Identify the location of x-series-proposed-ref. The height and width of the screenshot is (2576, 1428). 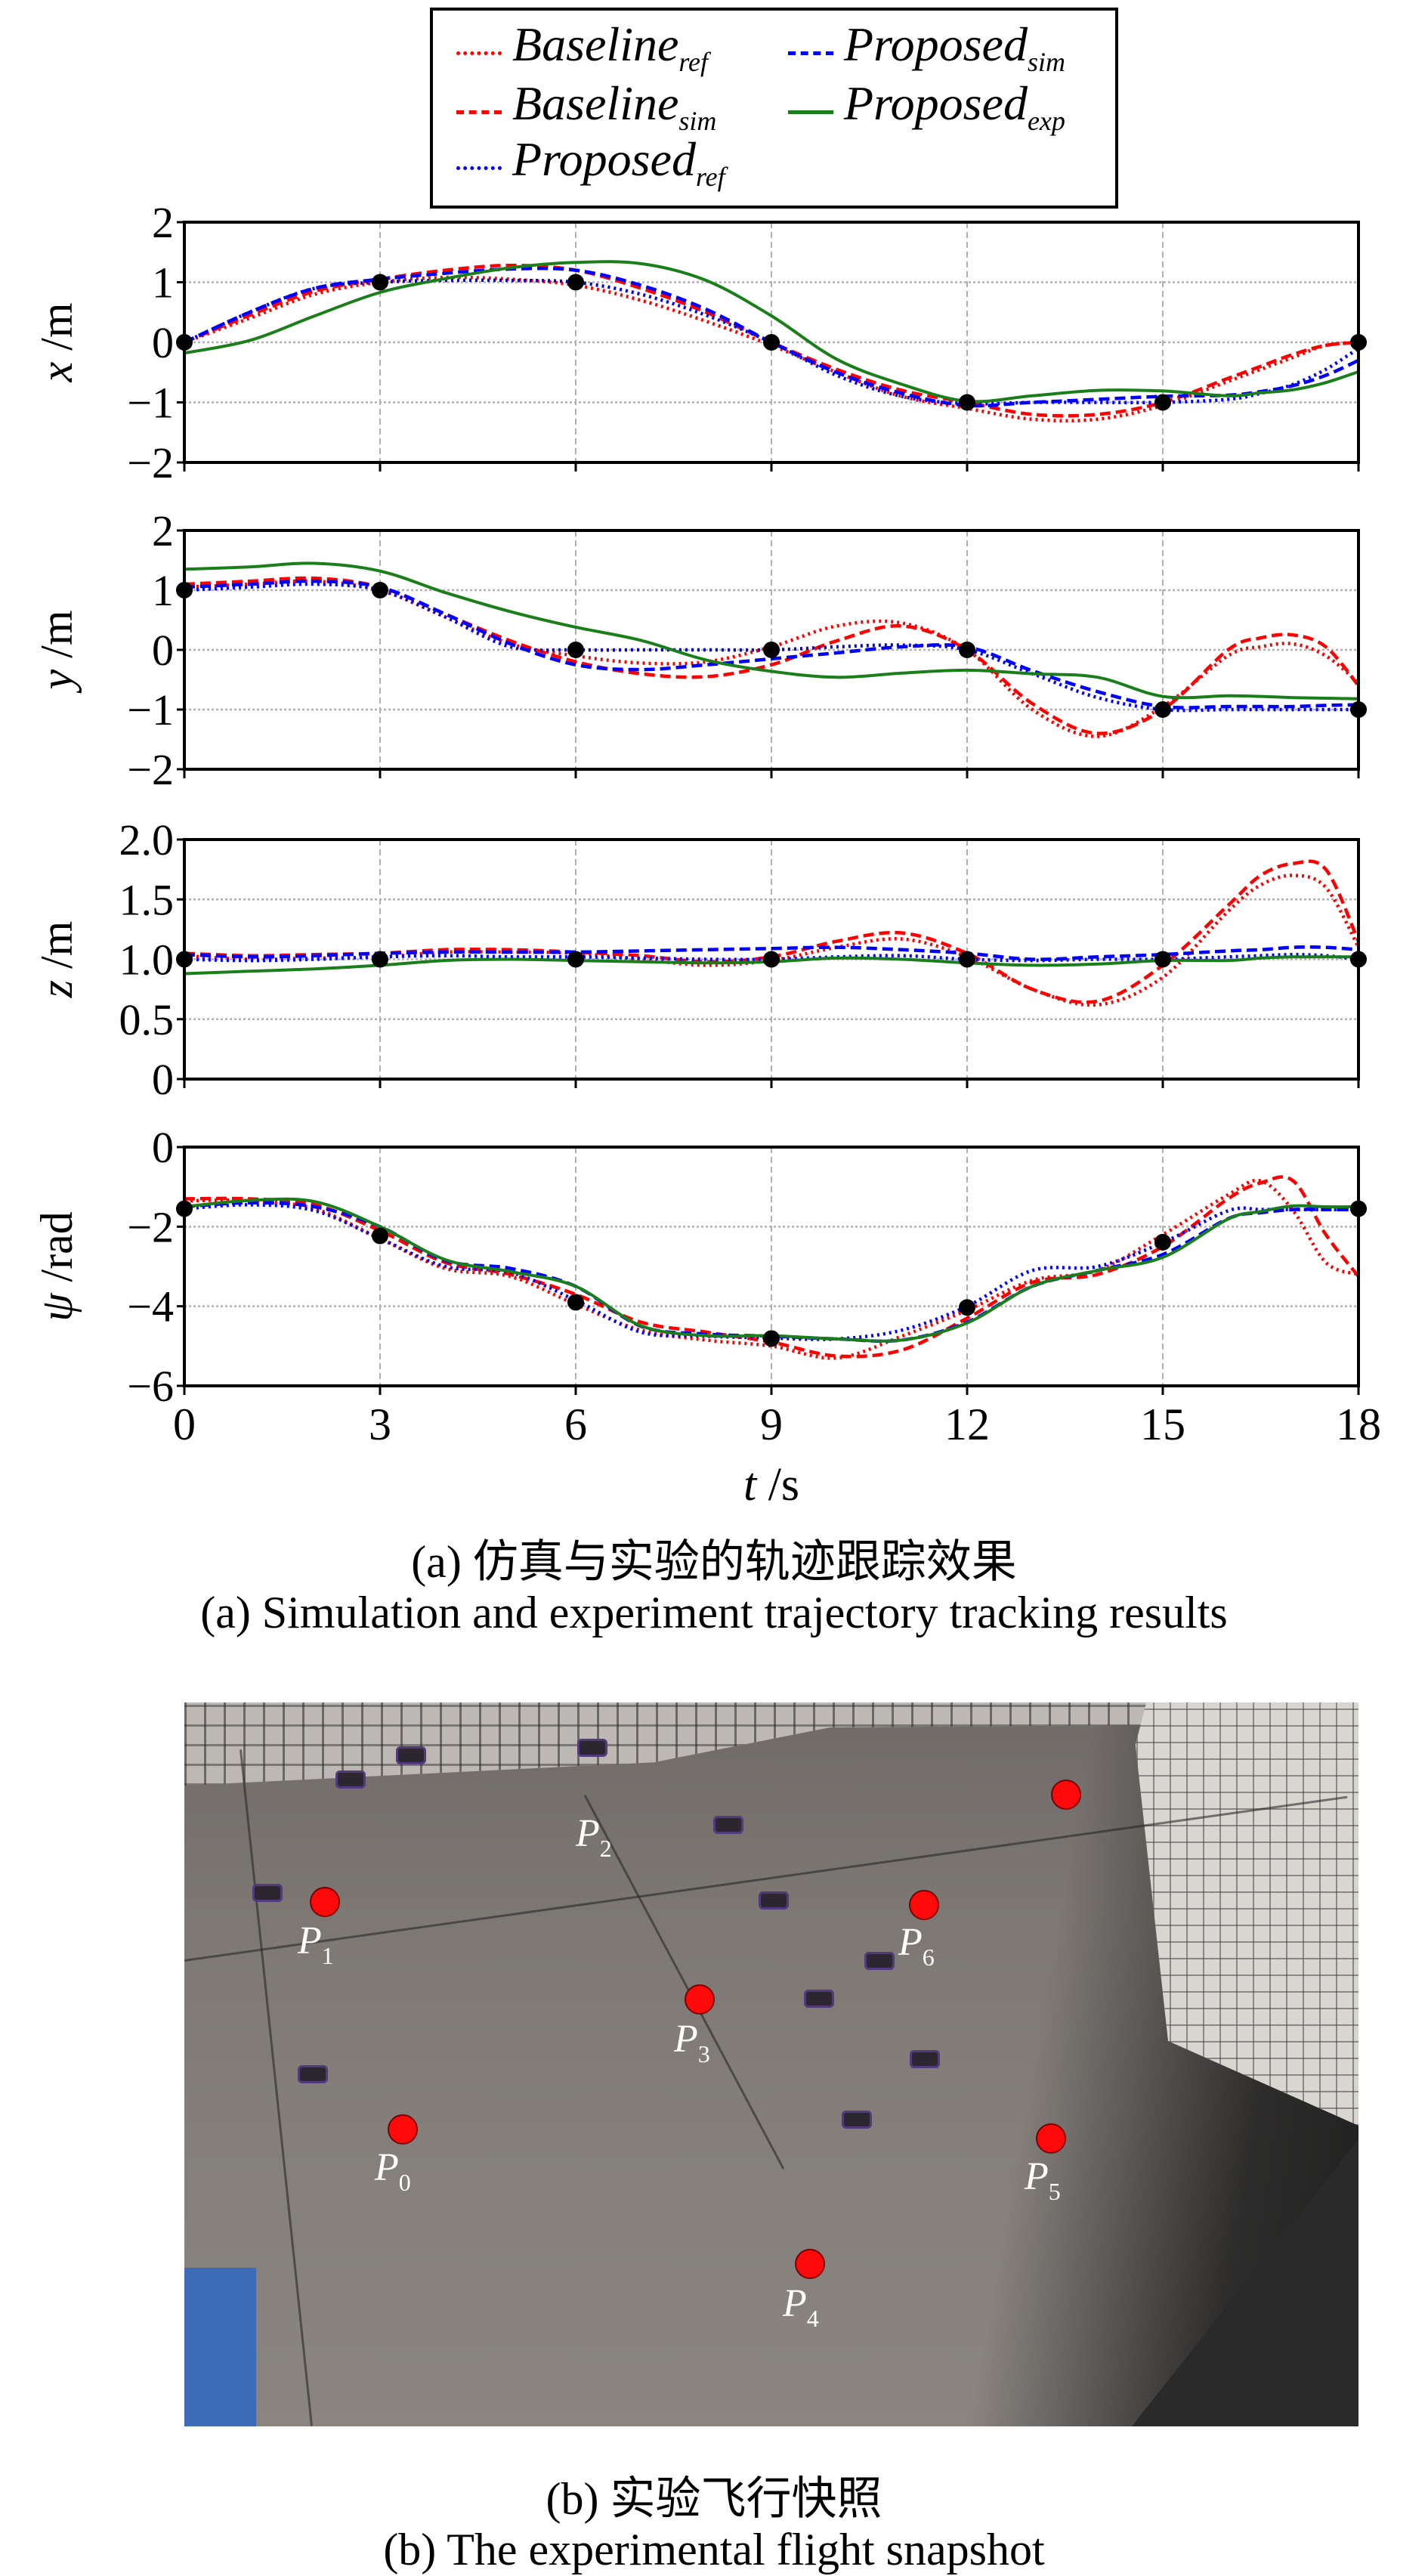
(772, 342).